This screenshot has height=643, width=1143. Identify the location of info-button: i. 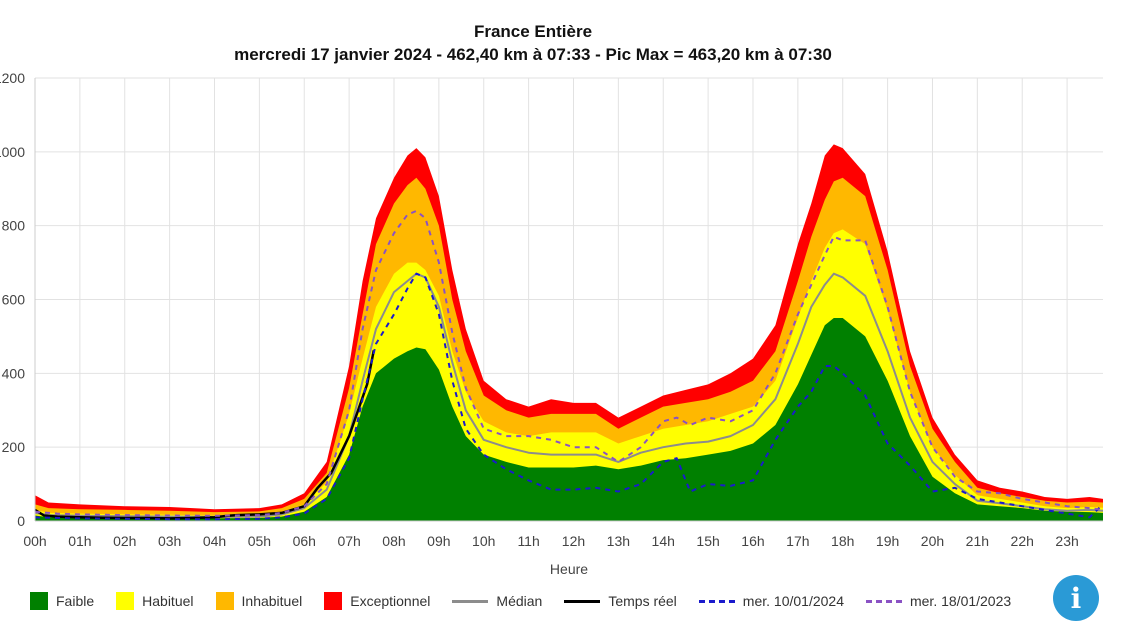
(1076, 598).